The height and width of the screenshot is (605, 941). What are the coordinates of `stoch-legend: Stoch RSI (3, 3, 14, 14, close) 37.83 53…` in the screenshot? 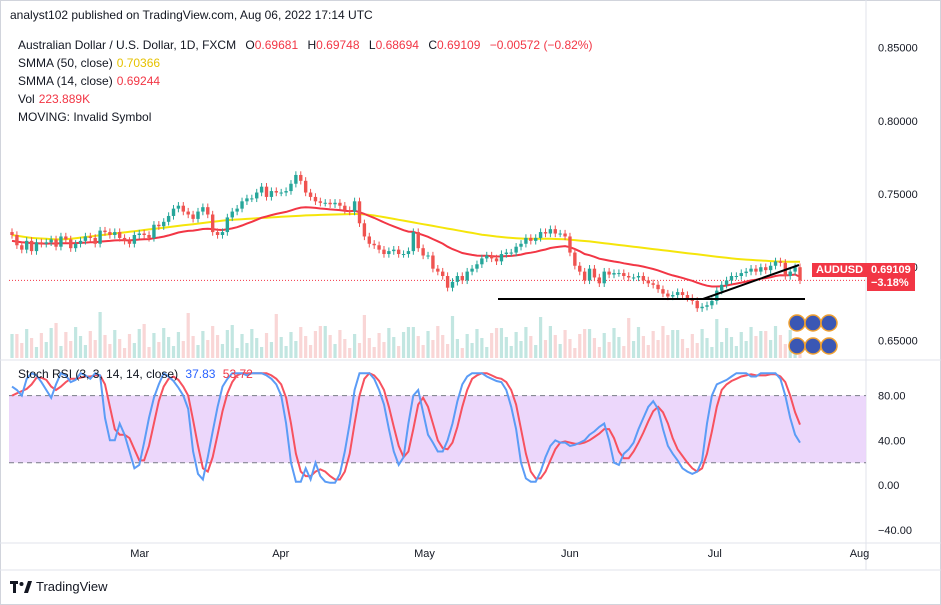 It's located at (135, 374).